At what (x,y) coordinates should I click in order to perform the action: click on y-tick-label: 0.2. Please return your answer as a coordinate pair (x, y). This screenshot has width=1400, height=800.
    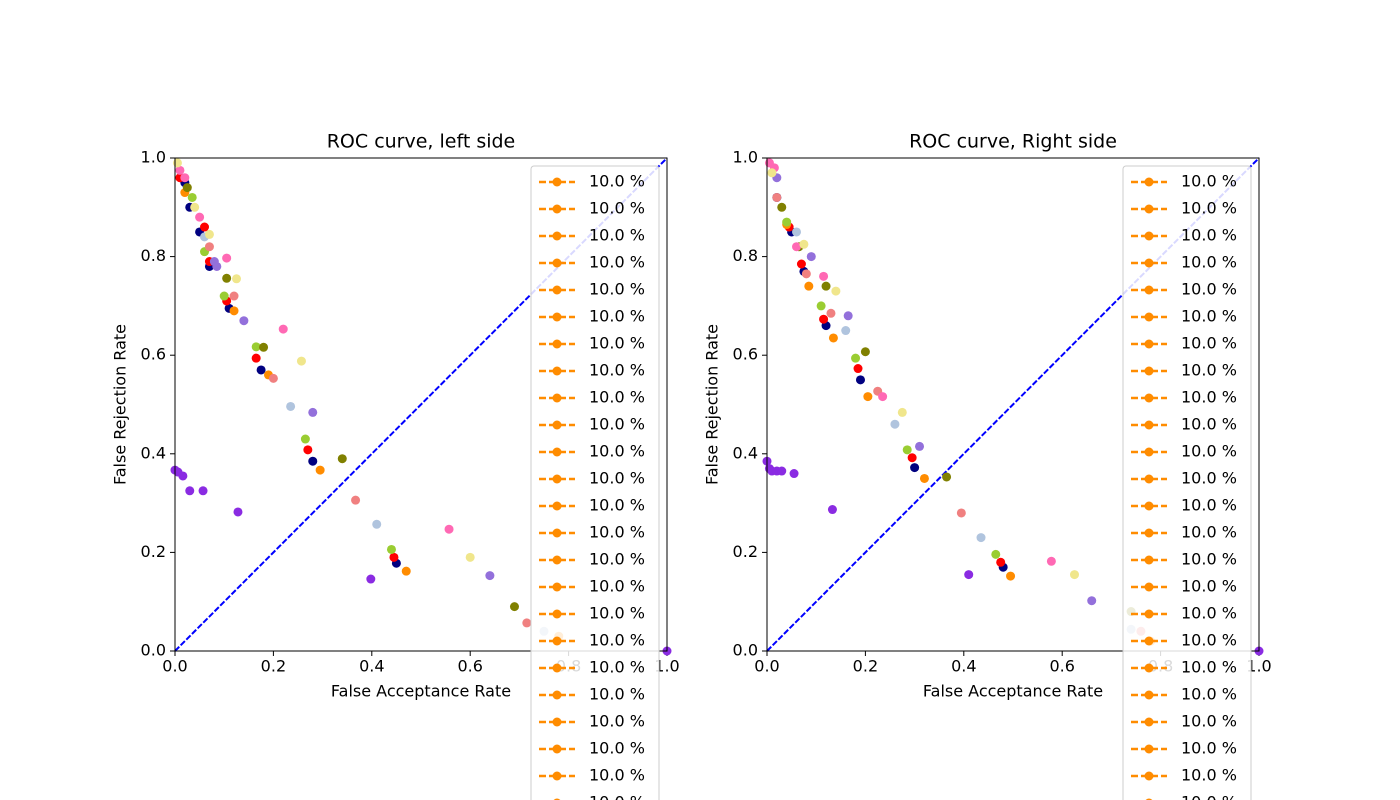
    Looking at the image, I should click on (745, 551).